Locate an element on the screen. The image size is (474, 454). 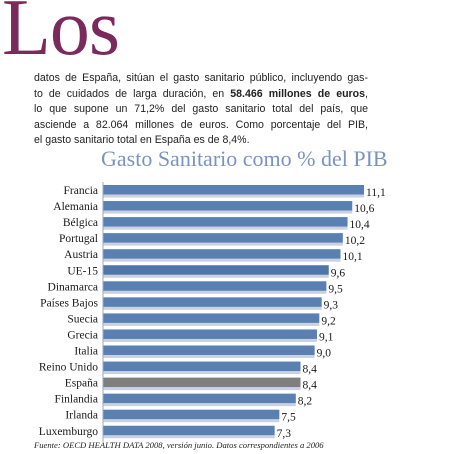
category-label: Francia is located at coordinates (81, 191).